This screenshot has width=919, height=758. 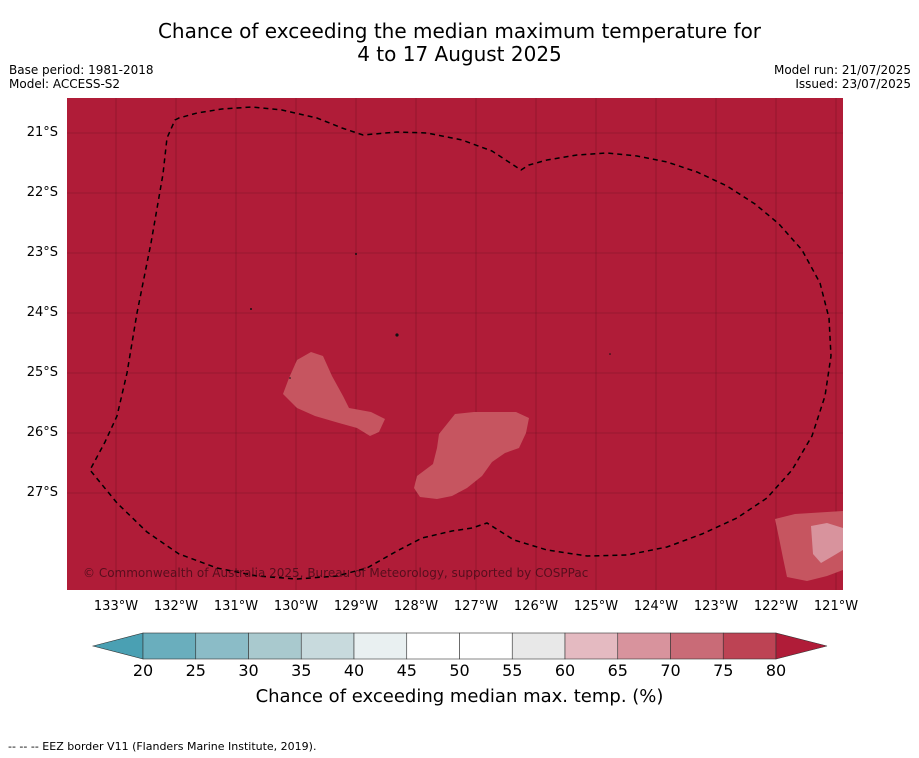 What do you see at coordinates (248, 670) in the screenshot?
I see `colorbar-tick-label: 30` at bounding box center [248, 670].